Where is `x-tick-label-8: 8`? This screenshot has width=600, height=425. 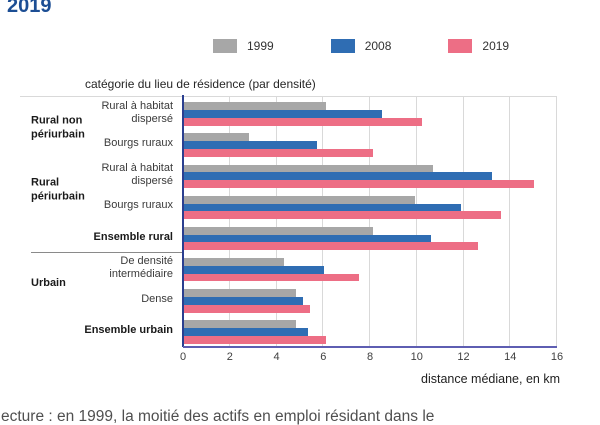 x-tick-label-8: 8 is located at coordinates (370, 357).